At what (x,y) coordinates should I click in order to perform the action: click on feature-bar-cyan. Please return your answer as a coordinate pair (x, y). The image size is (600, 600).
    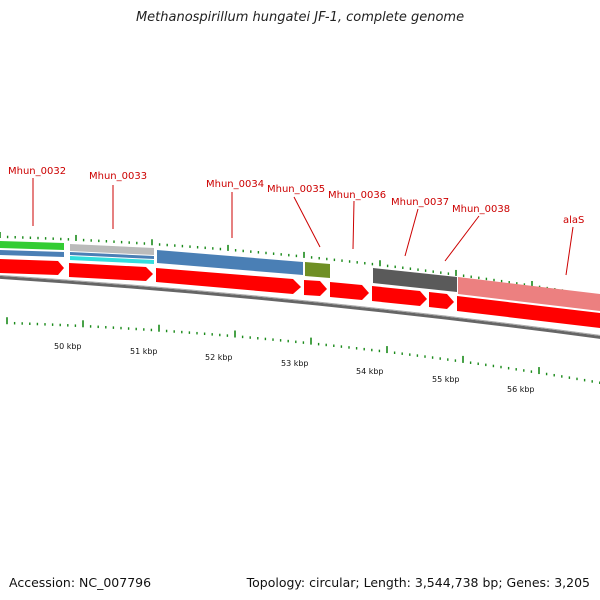
    Looking at the image, I should click on (112, 260).